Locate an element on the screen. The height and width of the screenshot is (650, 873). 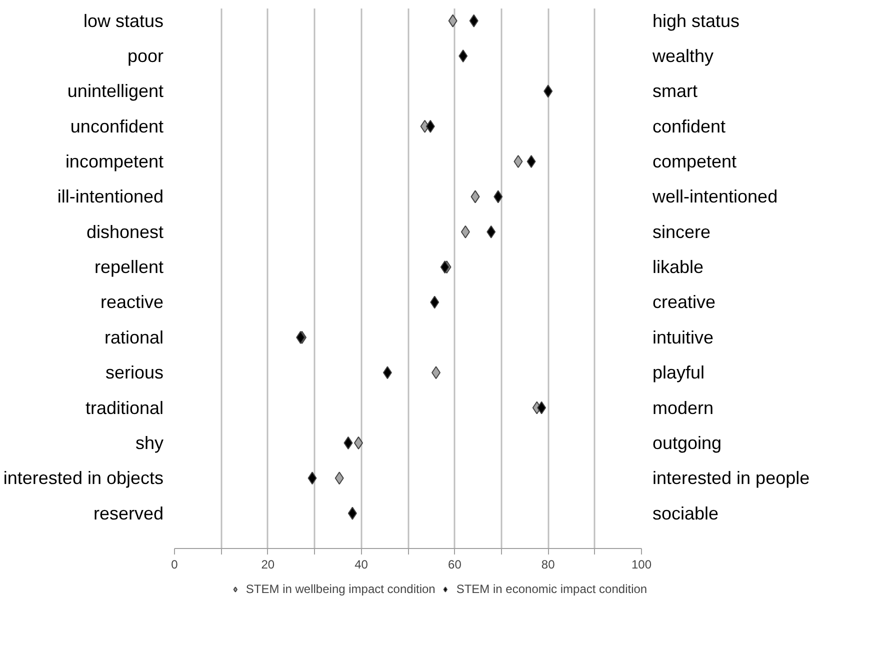
y2-tick-label: intuitive is located at coordinates (683, 337).